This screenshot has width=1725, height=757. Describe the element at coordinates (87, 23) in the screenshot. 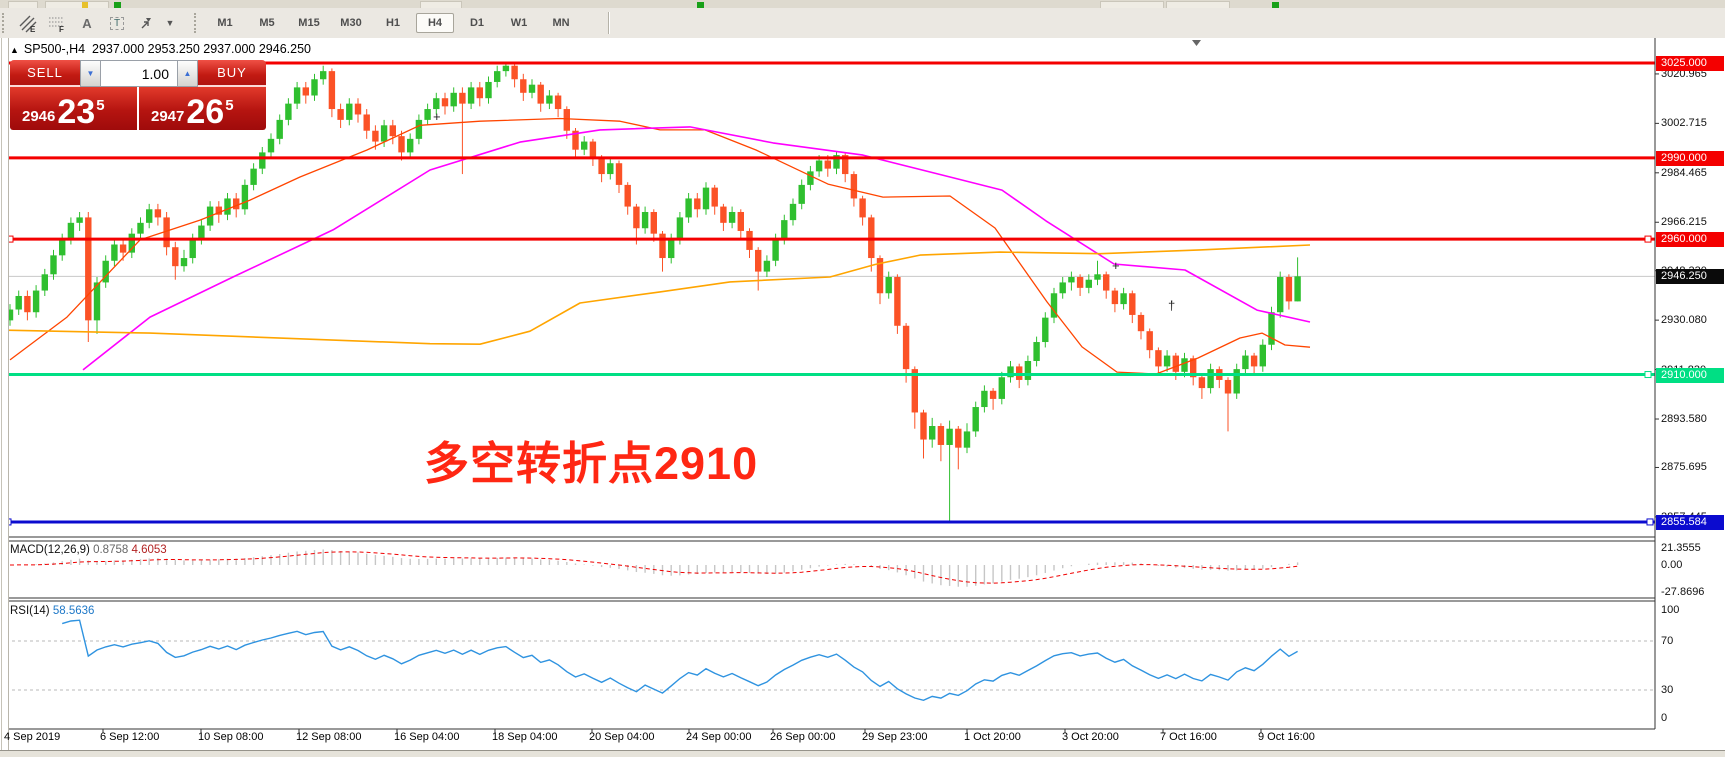

I see `text-label-icon: A` at that location.